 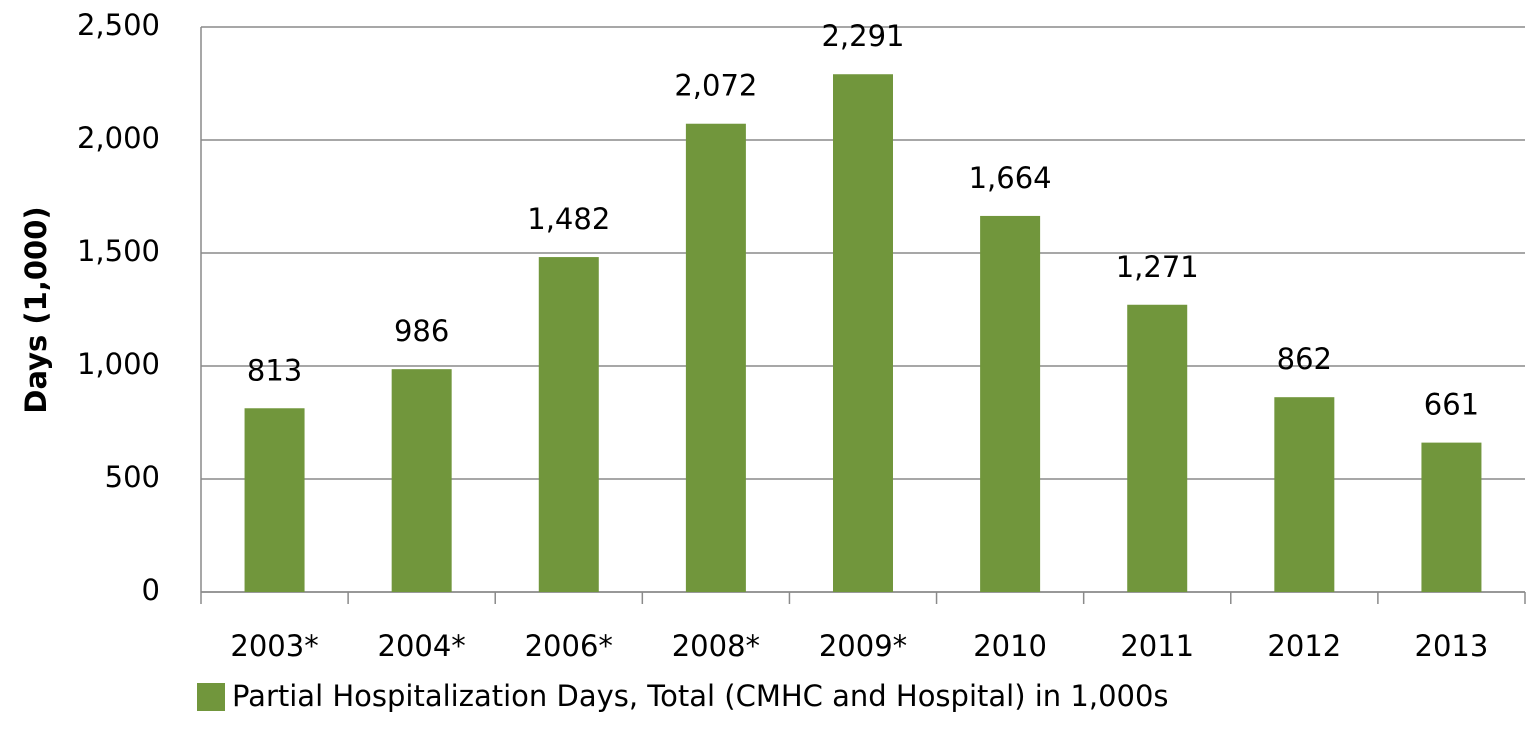 What do you see at coordinates (1452, 646) in the screenshot?
I see `x-tick-label: 2013` at bounding box center [1452, 646].